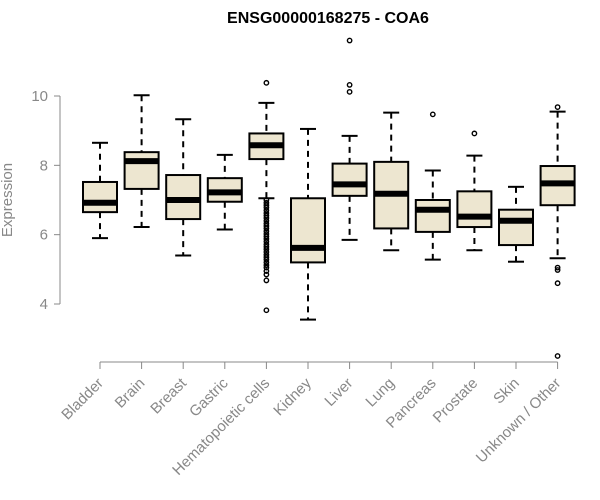 The height and width of the screenshot is (500, 600). Describe the element at coordinates (266, 196) in the screenshot. I see `box-hematopoietic-cells` at that location.